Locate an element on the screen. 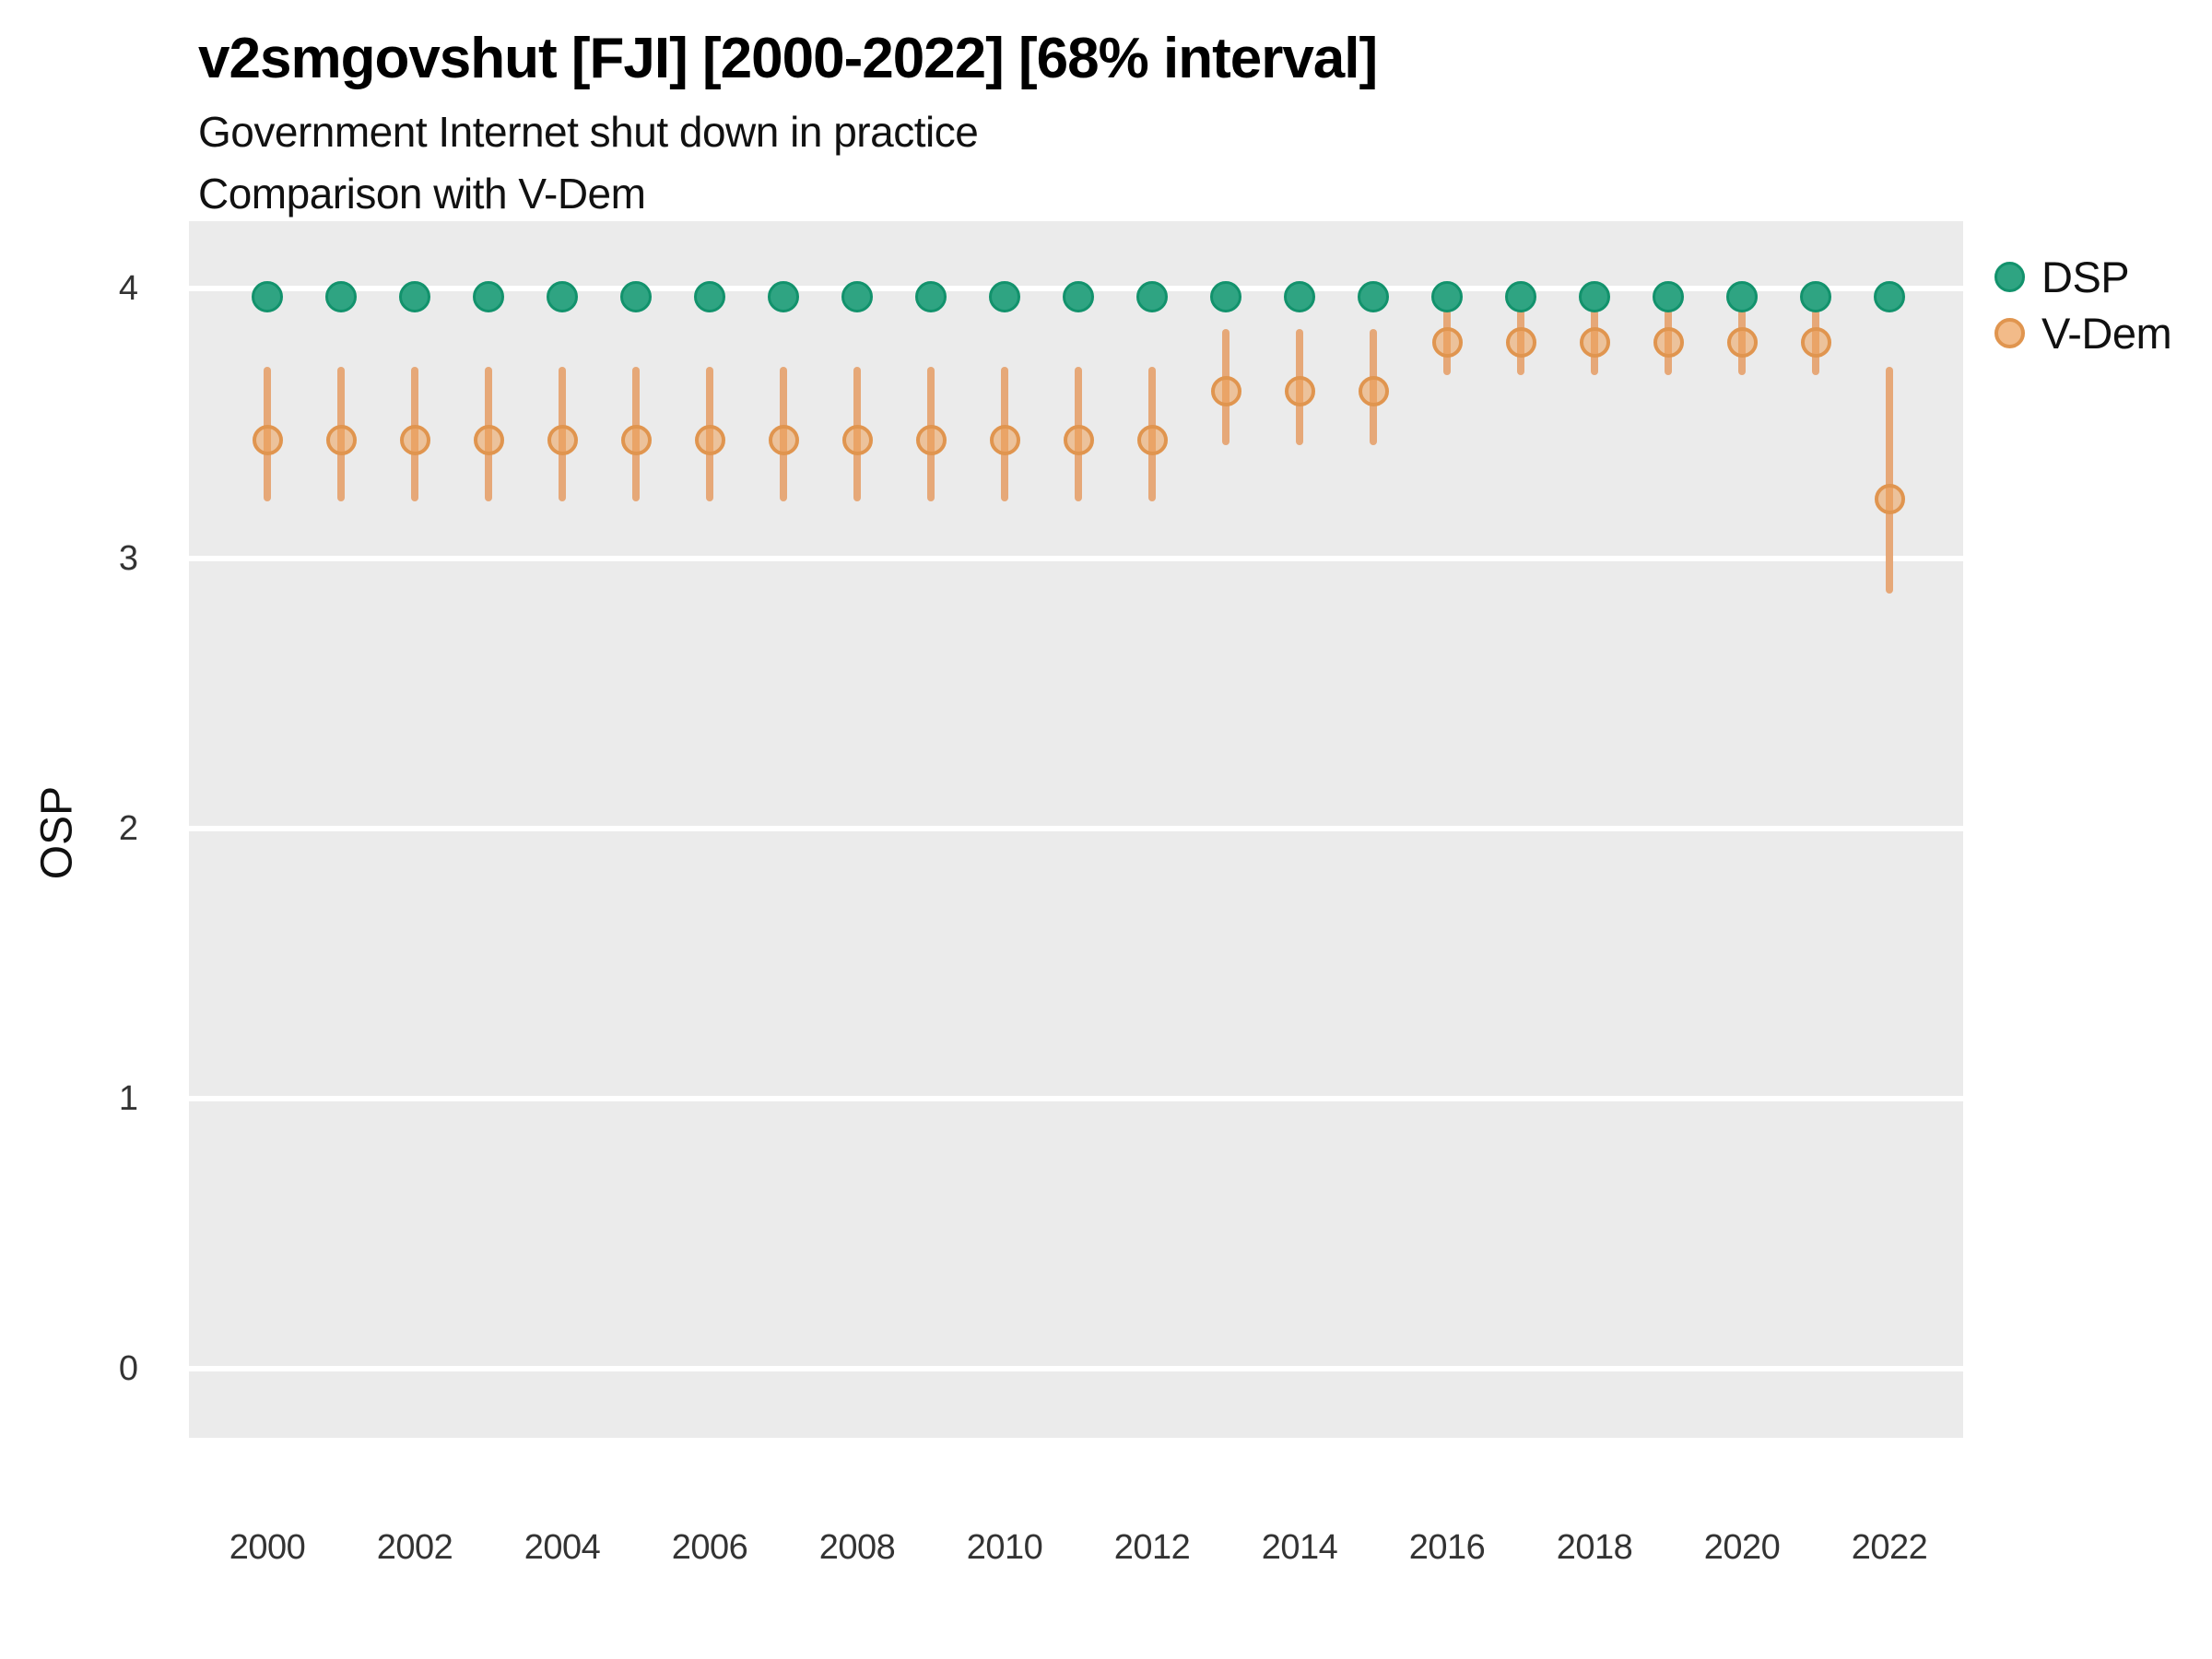  x-tick-label: 2000 is located at coordinates (267, 1547).